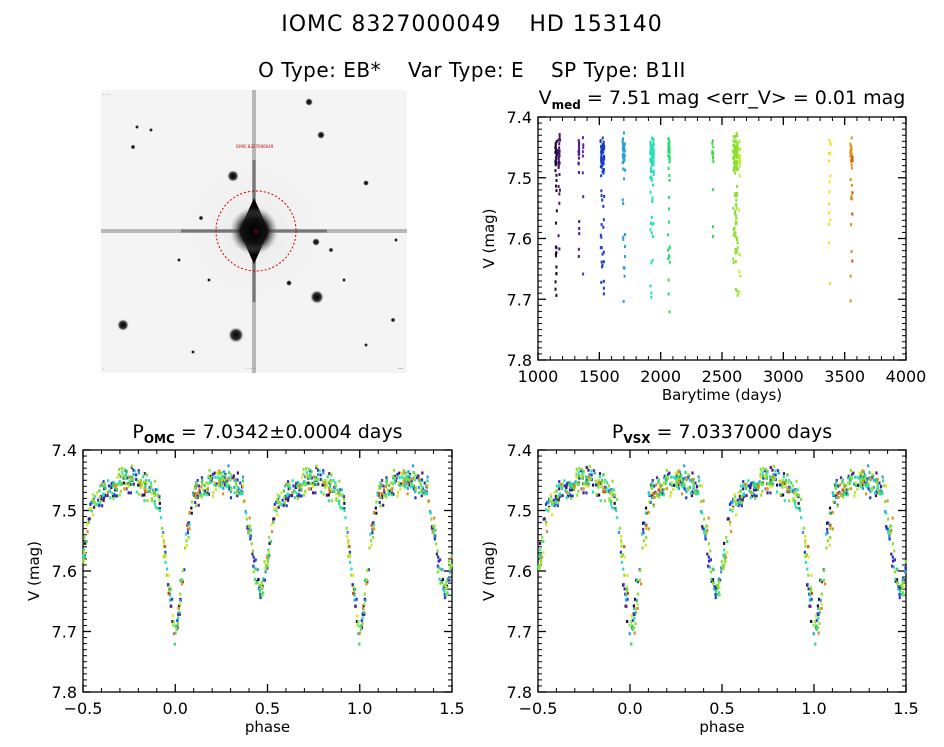 This screenshot has height=747, width=944. I want to click on x-tick-label: 1.5, so click(451, 708).